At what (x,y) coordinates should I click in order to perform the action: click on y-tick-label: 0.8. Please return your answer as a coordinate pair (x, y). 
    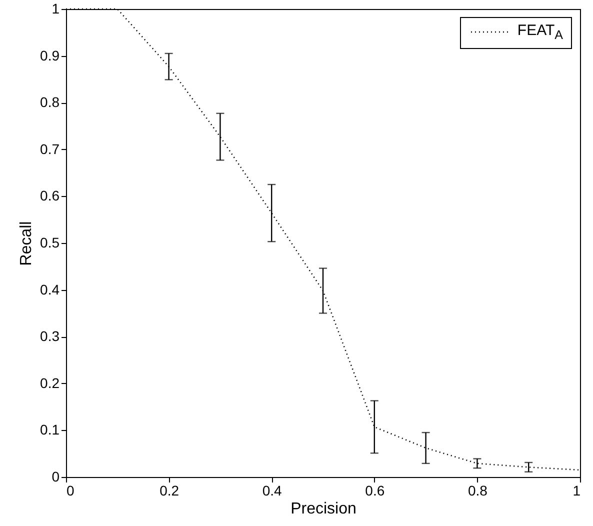
    Looking at the image, I should click on (50, 102).